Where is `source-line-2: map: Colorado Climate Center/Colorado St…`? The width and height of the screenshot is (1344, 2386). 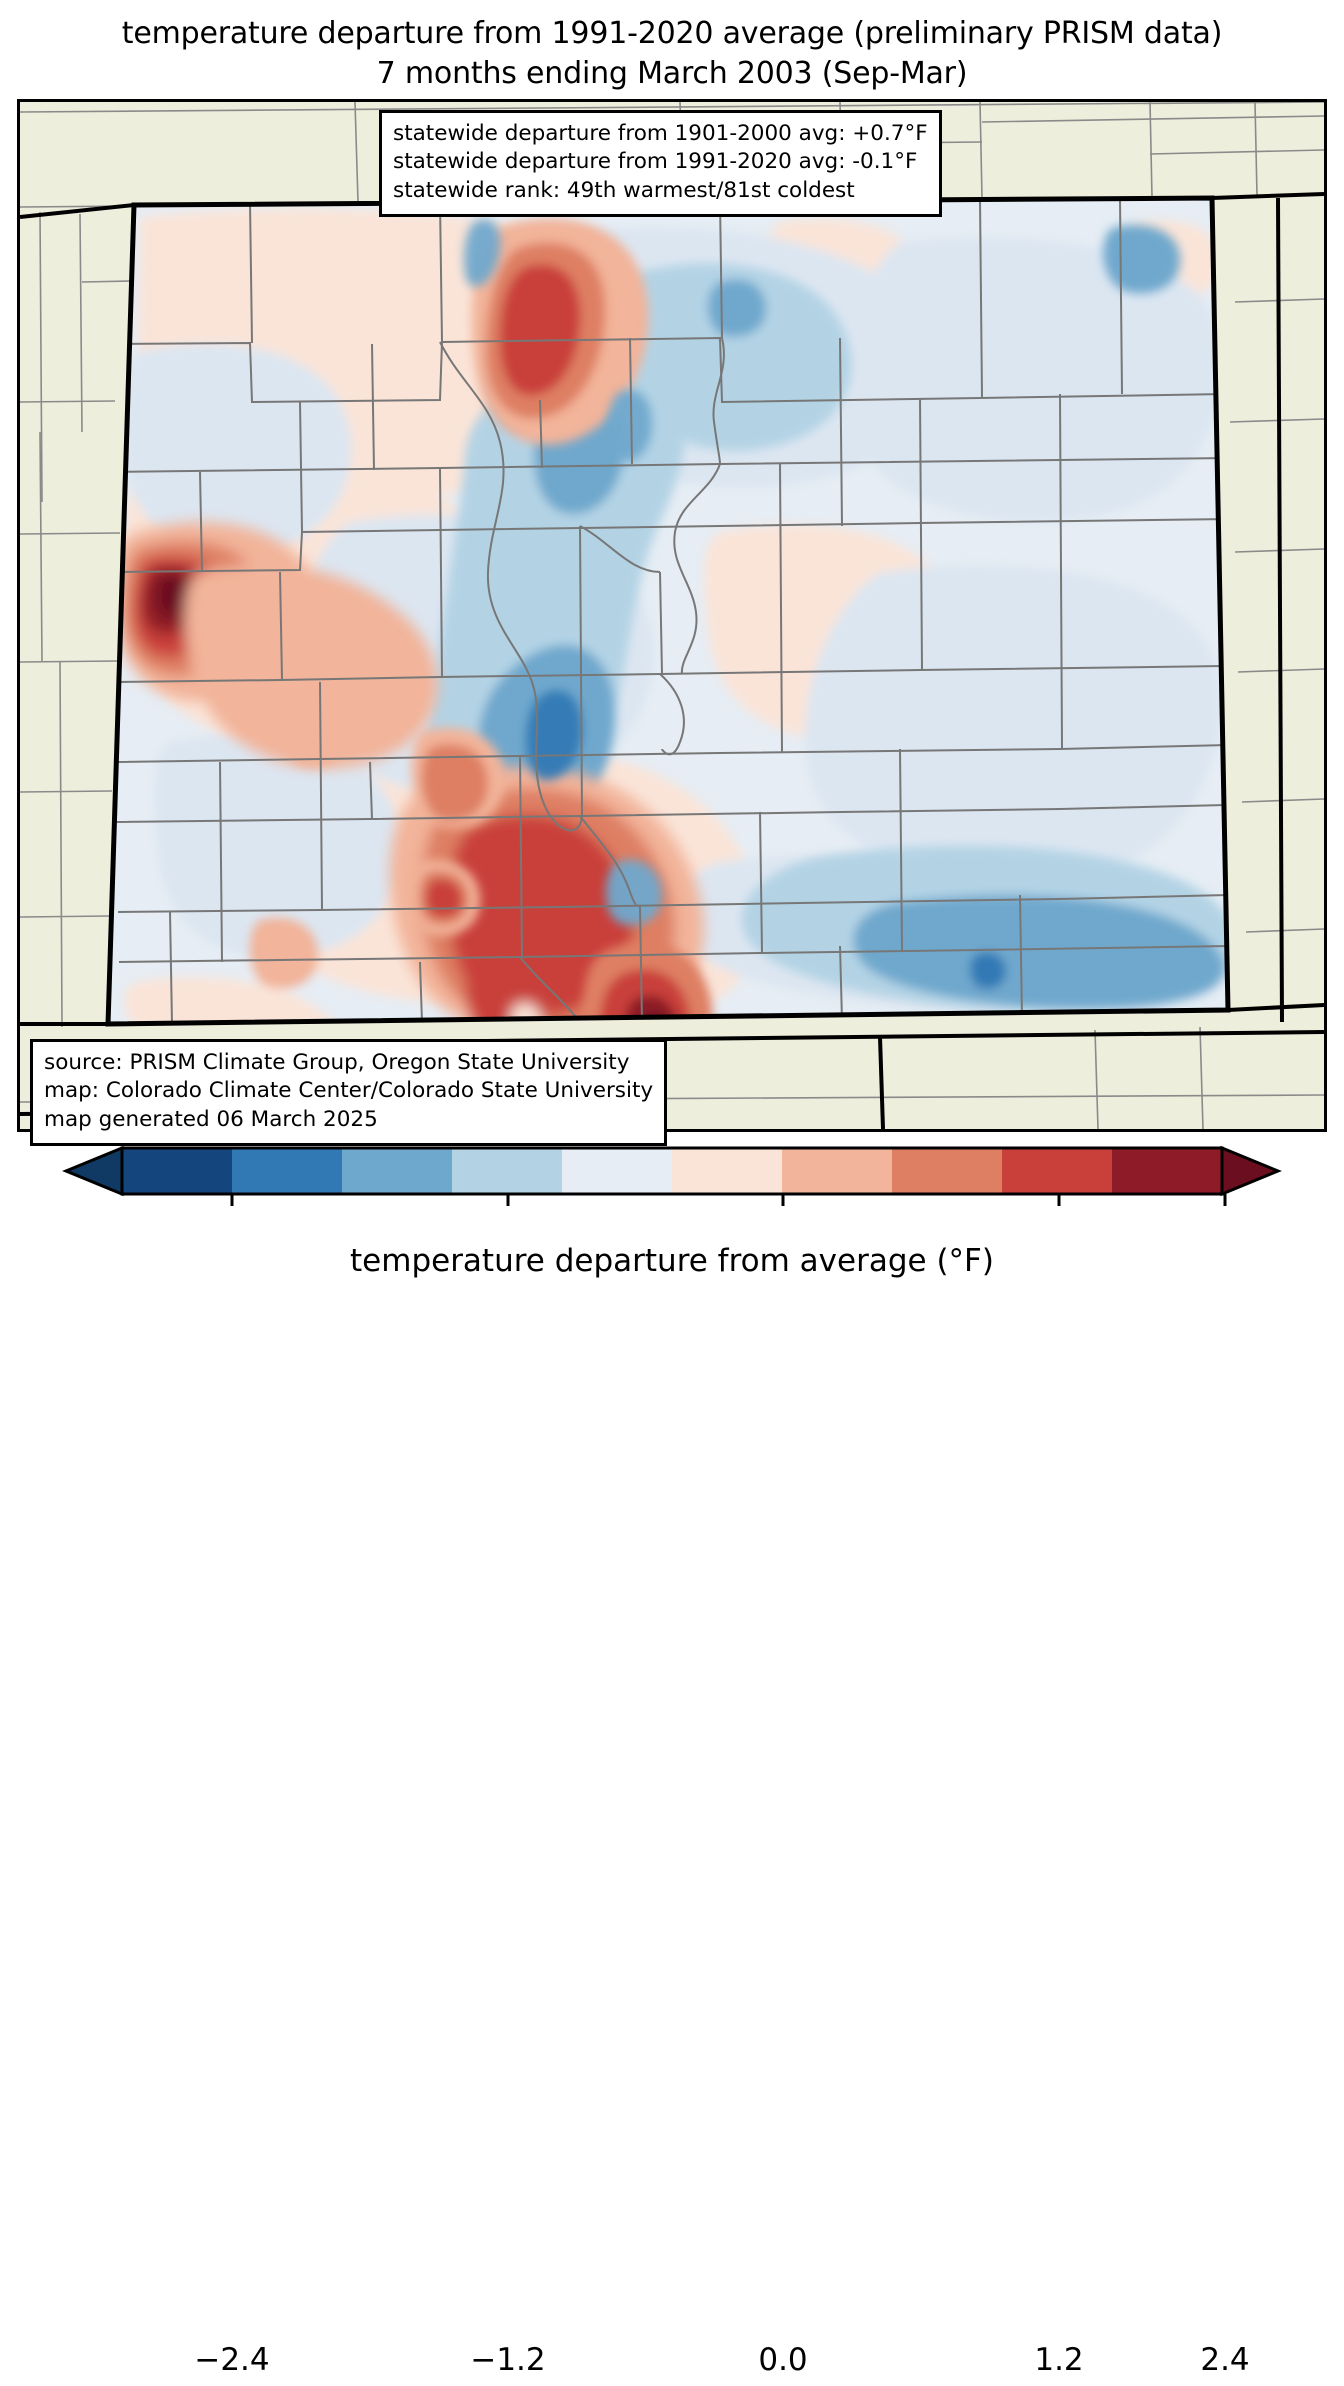 source-line-2: map: Colorado Climate Center/Colorado St… is located at coordinates (349, 1091).